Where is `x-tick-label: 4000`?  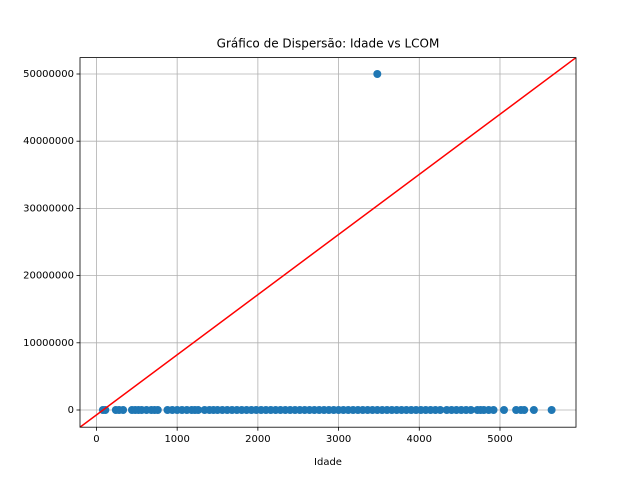 x-tick-label: 4000 is located at coordinates (419, 439).